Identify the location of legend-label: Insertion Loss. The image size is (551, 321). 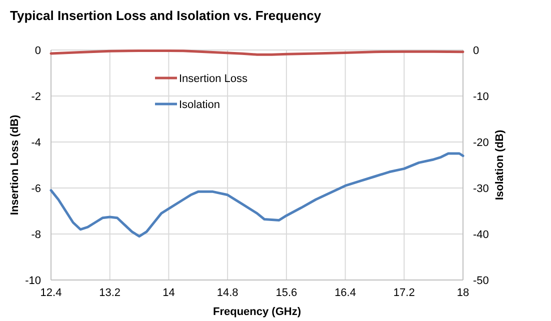
(213, 79).